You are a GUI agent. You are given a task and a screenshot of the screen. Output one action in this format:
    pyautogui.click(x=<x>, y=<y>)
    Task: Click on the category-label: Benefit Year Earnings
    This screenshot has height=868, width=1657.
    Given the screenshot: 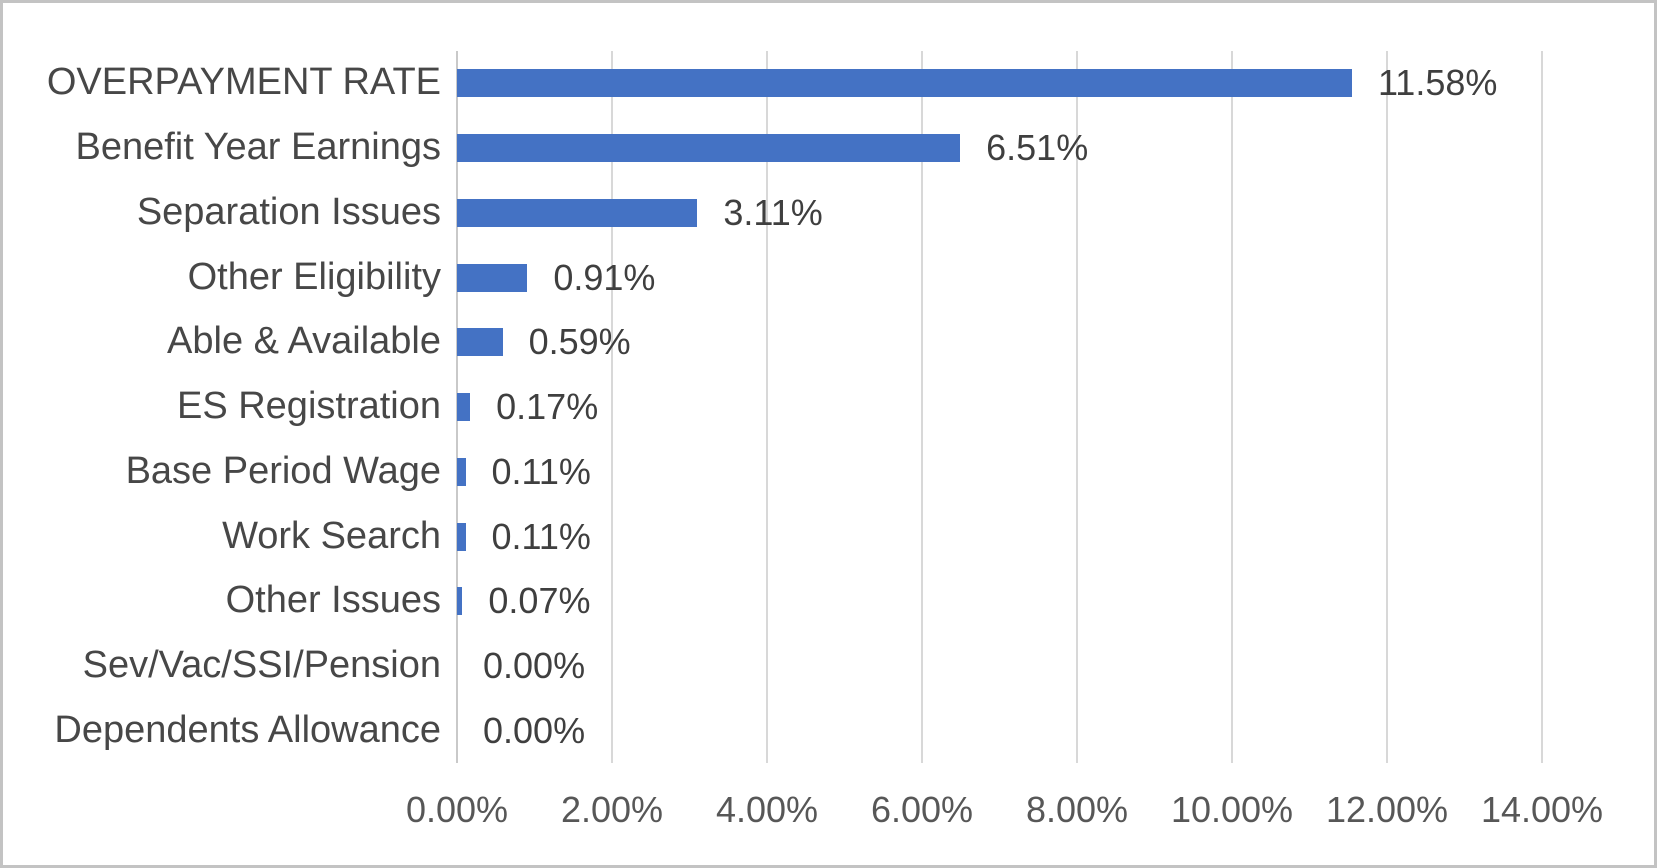 What is the action you would take?
    pyautogui.click(x=258, y=147)
    